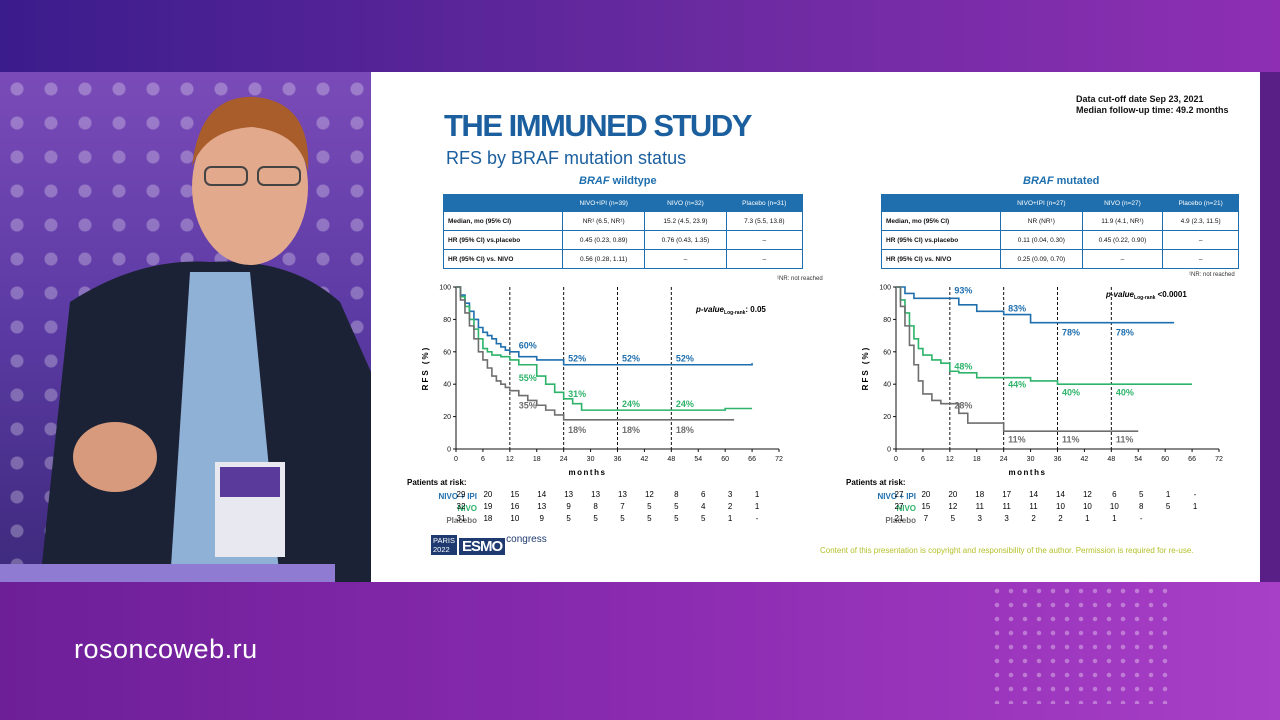 The height and width of the screenshot is (720, 1280). I want to click on esmo-logo: PARIS 2022 ESMO congress, so click(489, 544).